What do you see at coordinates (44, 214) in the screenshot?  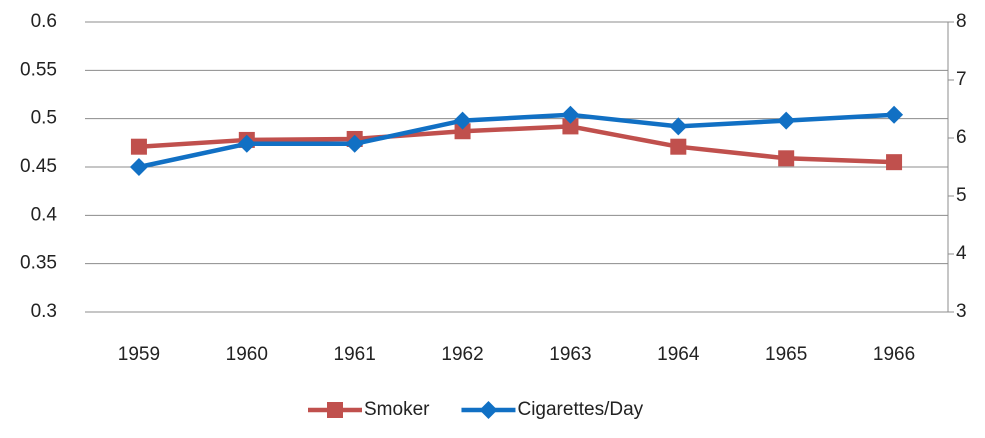 I see `y-tick-label: 0.4` at bounding box center [44, 214].